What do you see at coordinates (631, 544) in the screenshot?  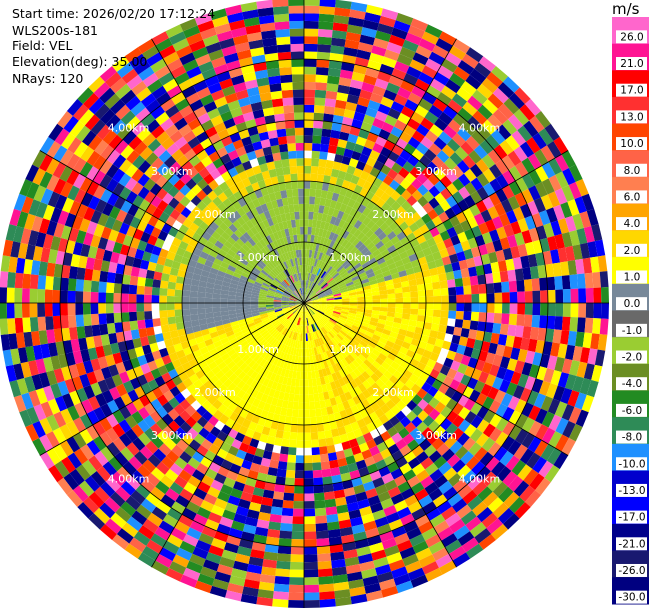 I see `colorbar-label-background` at bounding box center [631, 544].